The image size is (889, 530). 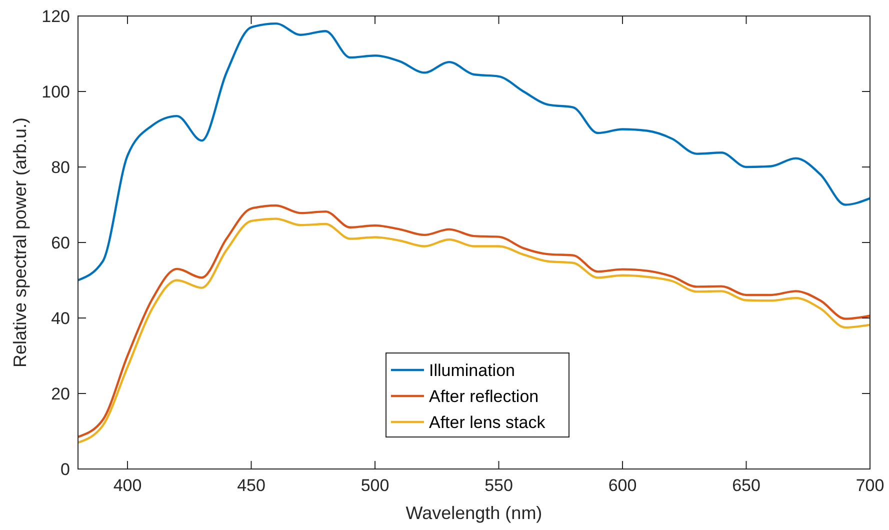 I want to click on y-tick-label: 120, so click(x=56, y=16).